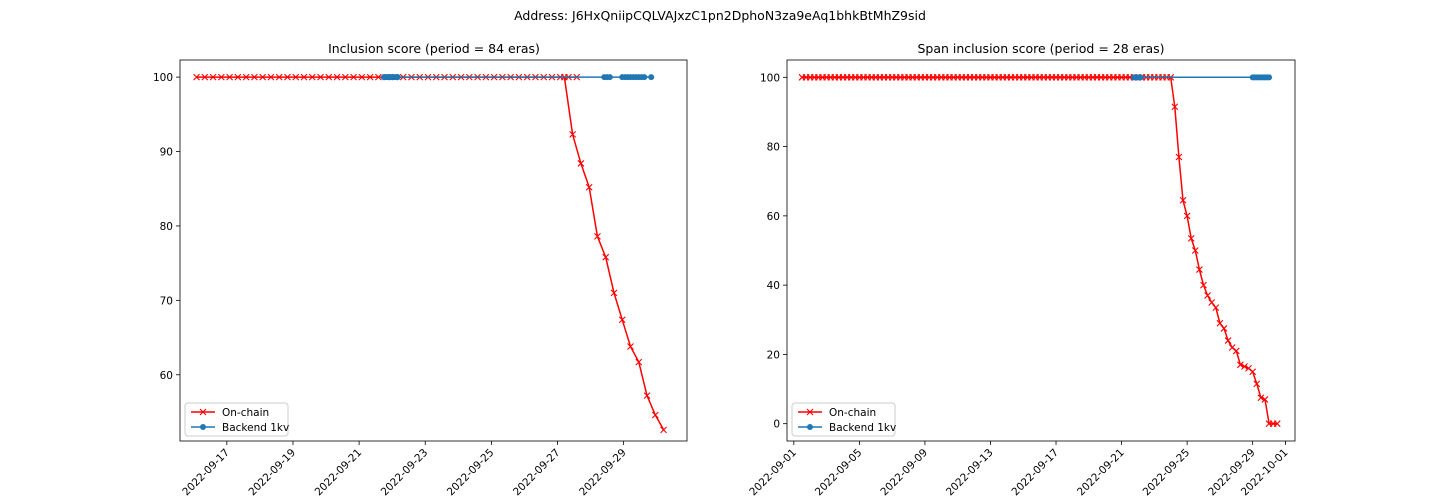 This screenshot has height=504, width=1440. I want to click on y-tick-label: 0, so click(776, 425).